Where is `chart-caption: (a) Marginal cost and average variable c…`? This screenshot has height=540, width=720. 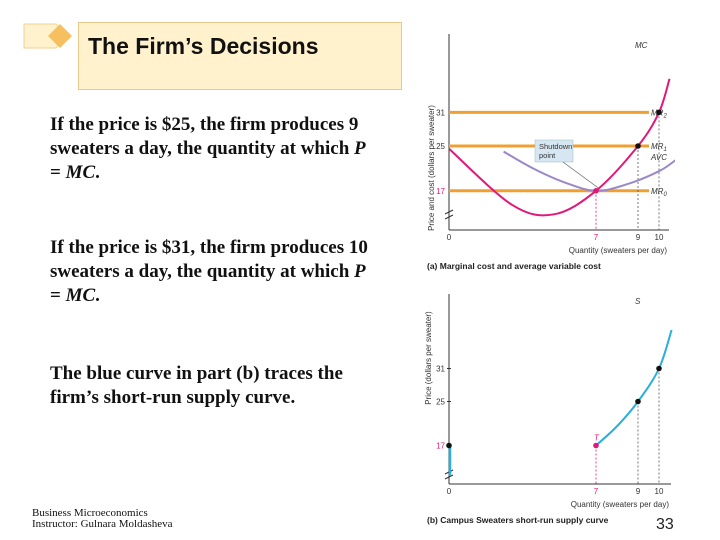
chart-caption: (a) Marginal cost and average variable c… is located at coordinates (514, 266).